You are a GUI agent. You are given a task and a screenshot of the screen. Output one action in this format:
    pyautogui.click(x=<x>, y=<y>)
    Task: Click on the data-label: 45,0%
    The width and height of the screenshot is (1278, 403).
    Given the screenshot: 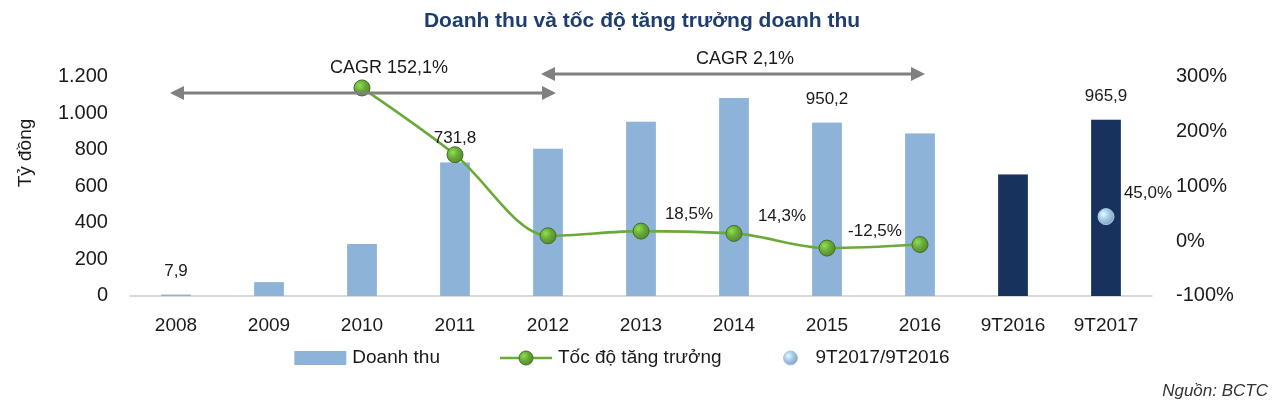 What is the action you would take?
    pyautogui.click(x=1148, y=193)
    